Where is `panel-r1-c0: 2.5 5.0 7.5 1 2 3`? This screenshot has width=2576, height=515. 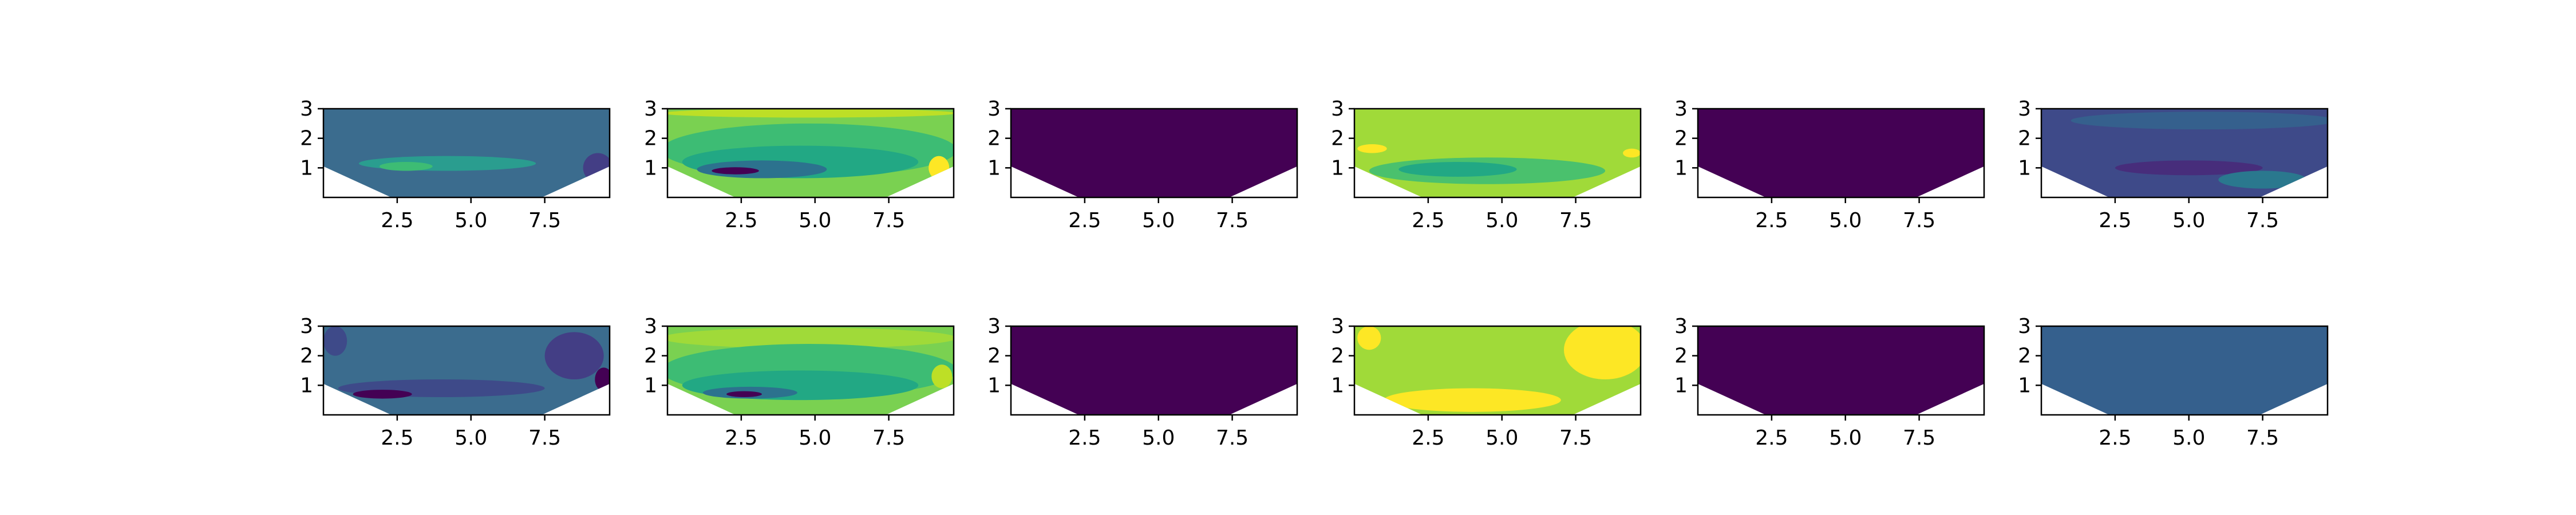 panel-r1-c0: 2.5 5.0 7.5 1 2 3 is located at coordinates (455, 382).